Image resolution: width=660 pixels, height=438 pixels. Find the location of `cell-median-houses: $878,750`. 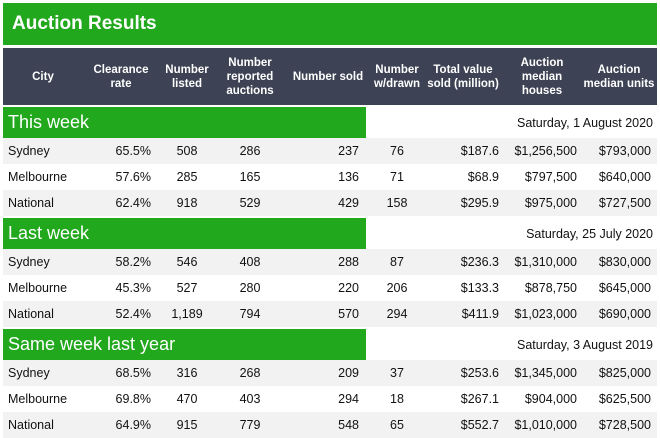

cell-median-houses: $878,750 is located at coordinates (550, 288).